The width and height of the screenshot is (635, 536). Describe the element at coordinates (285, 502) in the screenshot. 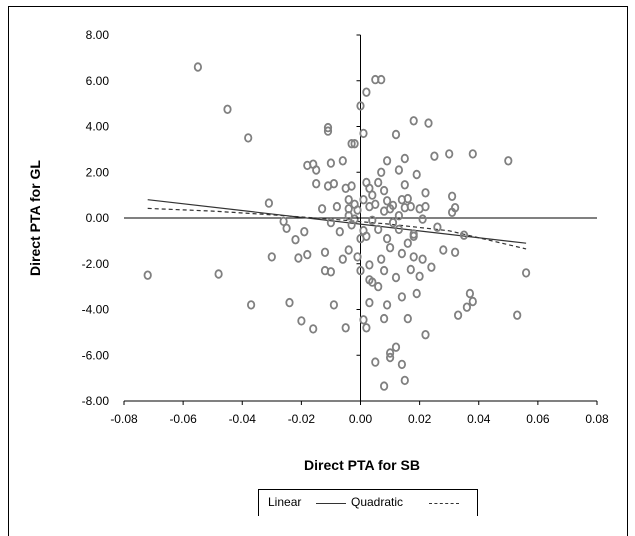

I see `legend-entry-linear: Linear` at that location.